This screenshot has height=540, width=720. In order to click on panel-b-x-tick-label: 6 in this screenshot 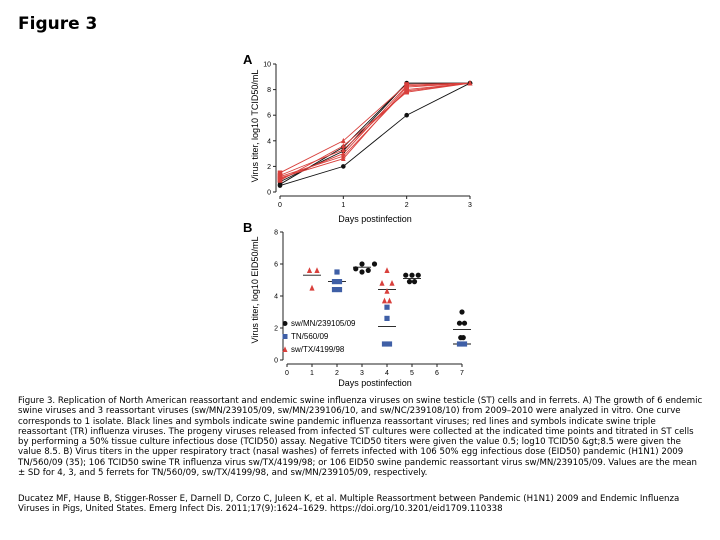, I will do `click(437, 373)`.